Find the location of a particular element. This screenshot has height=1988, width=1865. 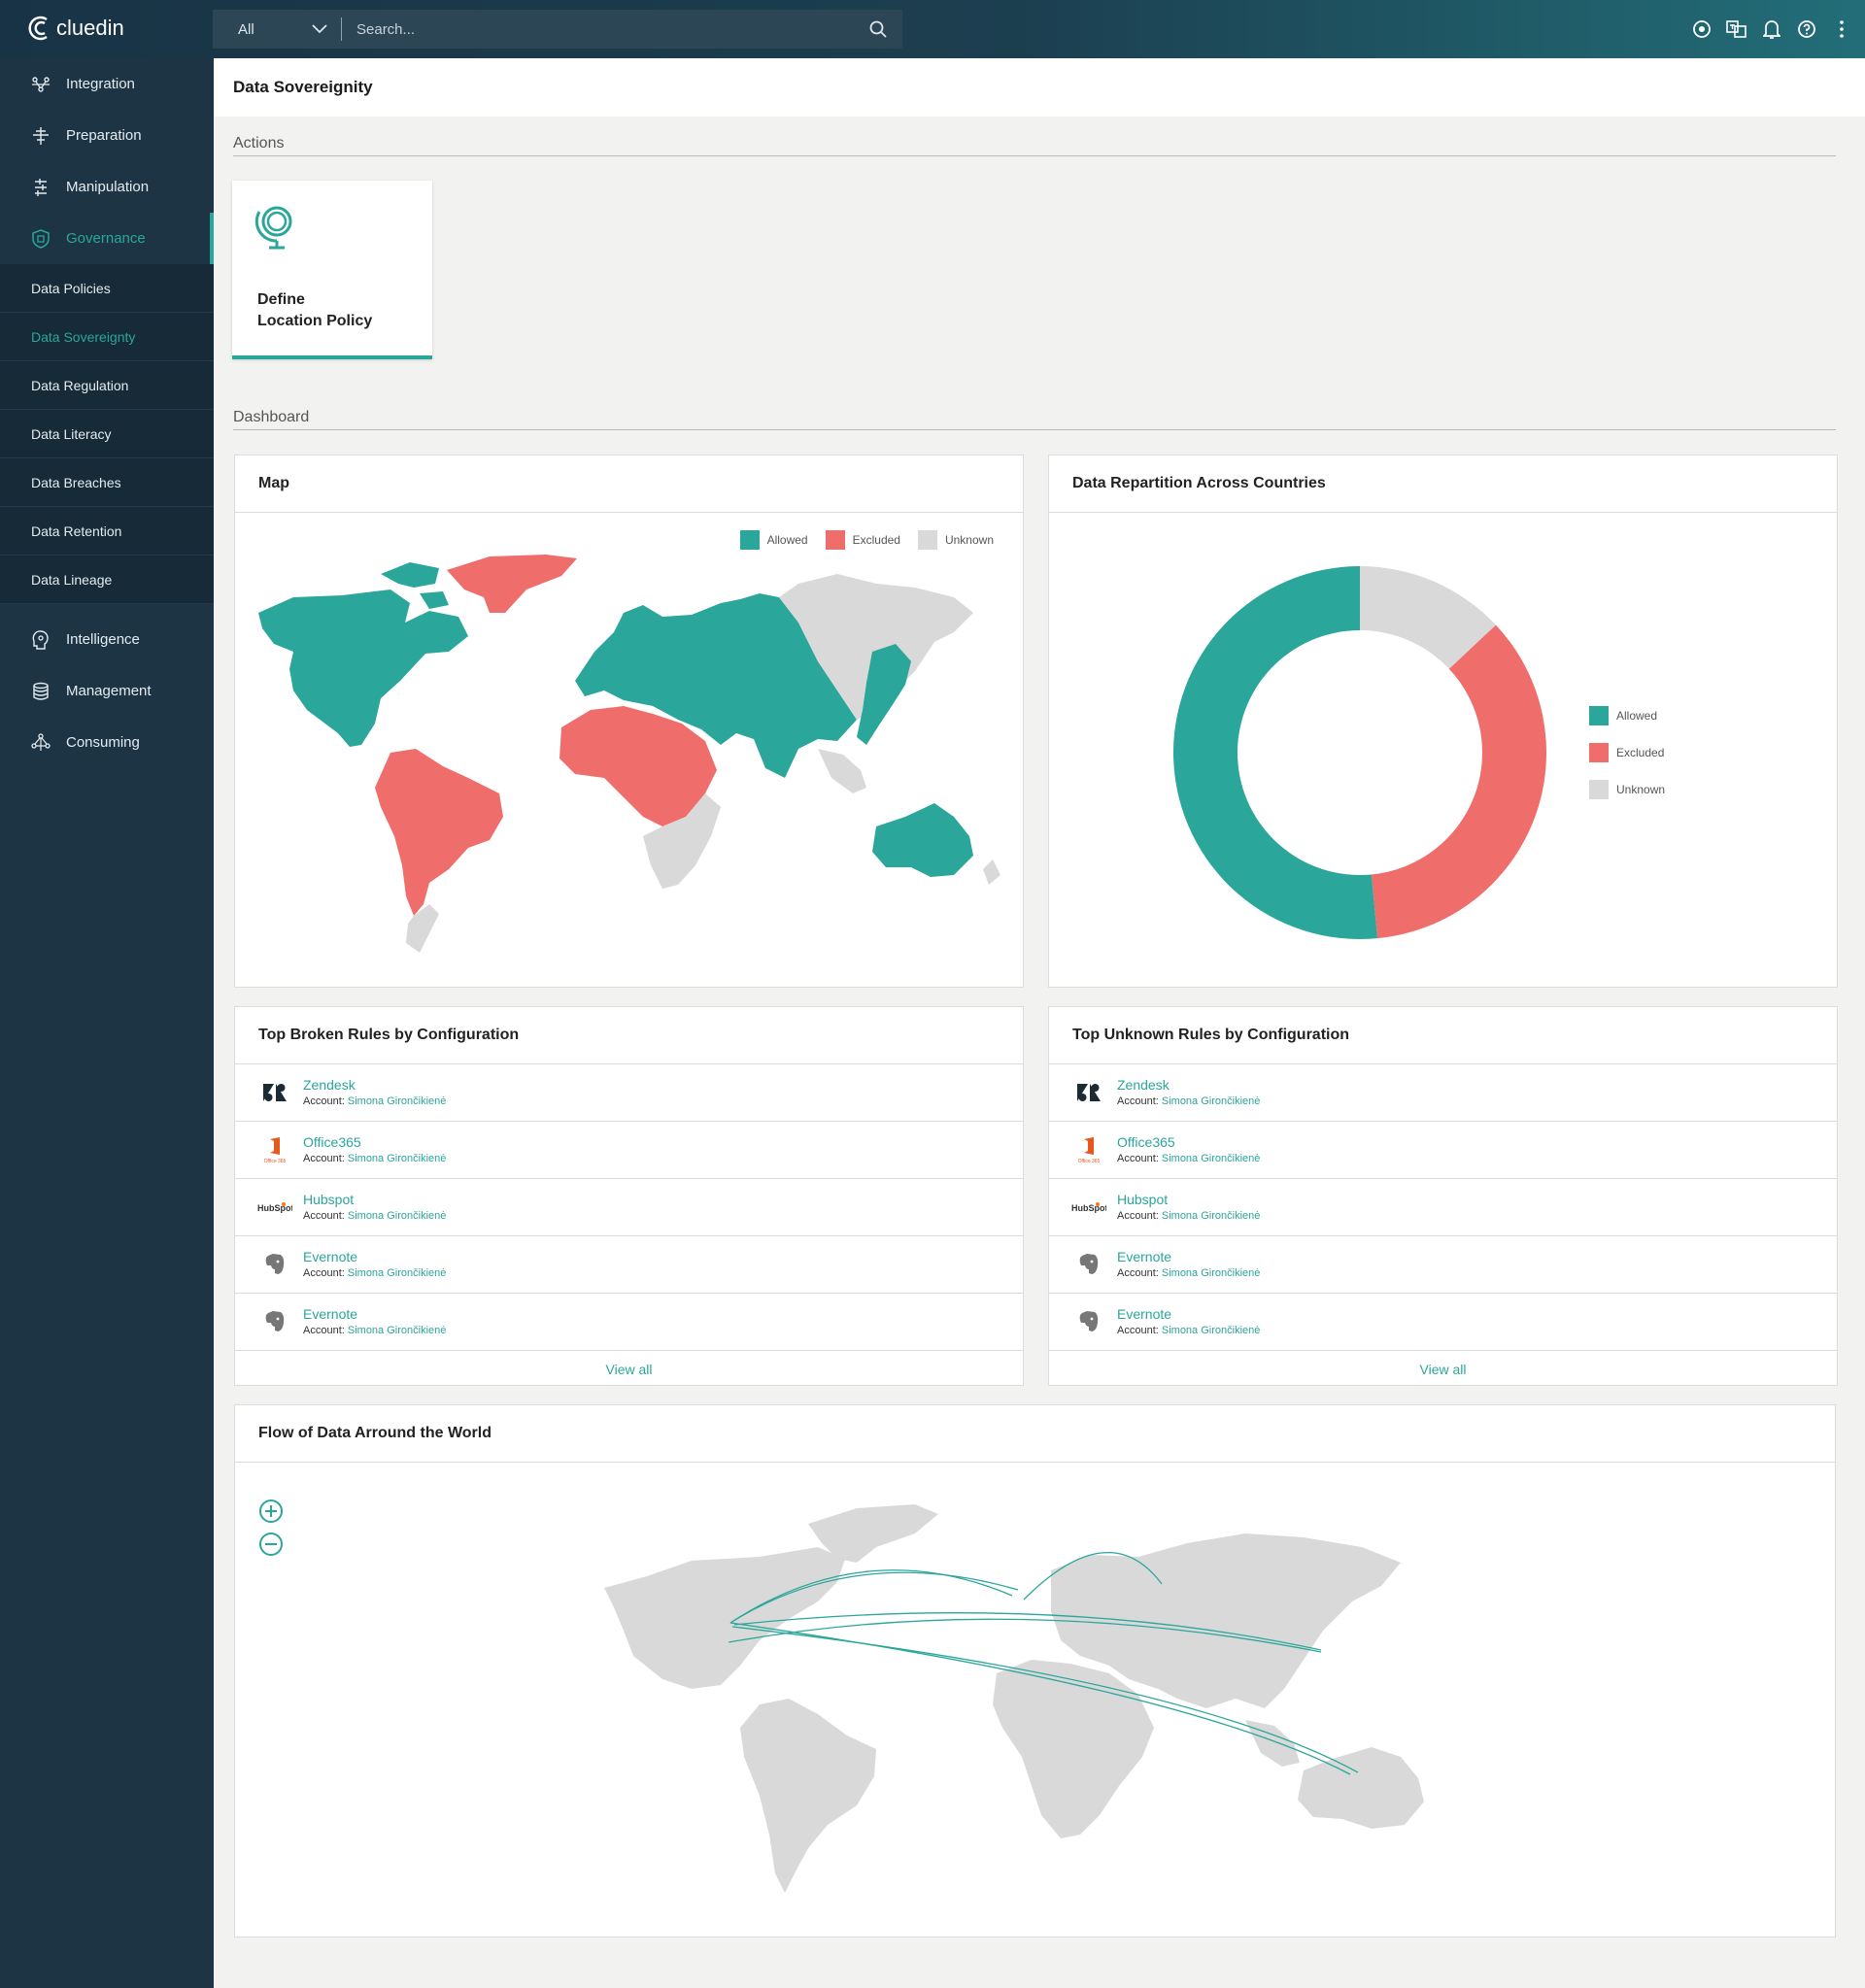

donut-legend-swatch-excluded is located at coordinates (1599, 752).